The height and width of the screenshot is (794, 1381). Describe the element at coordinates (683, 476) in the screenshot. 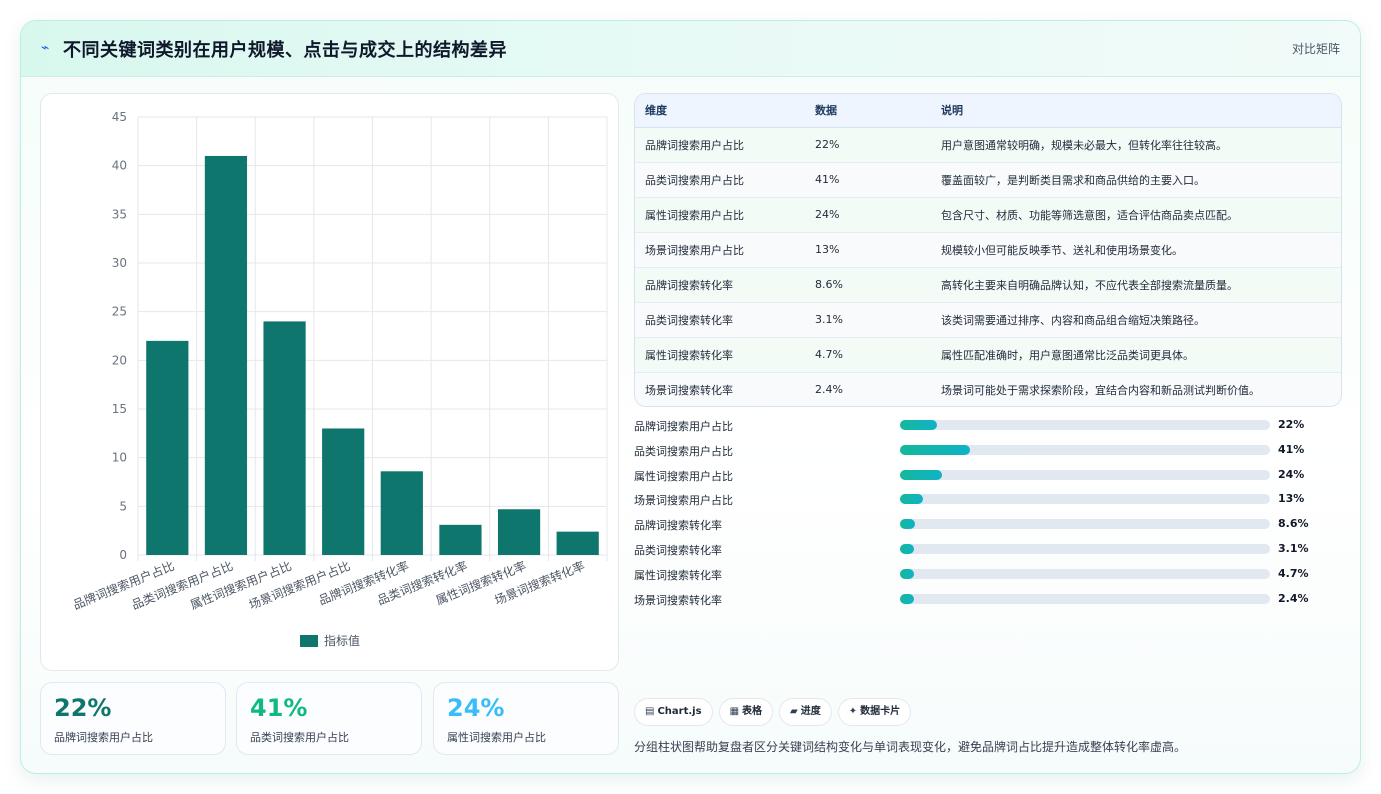

I see `progress-label: 属性词搜索用户占比` at that location.